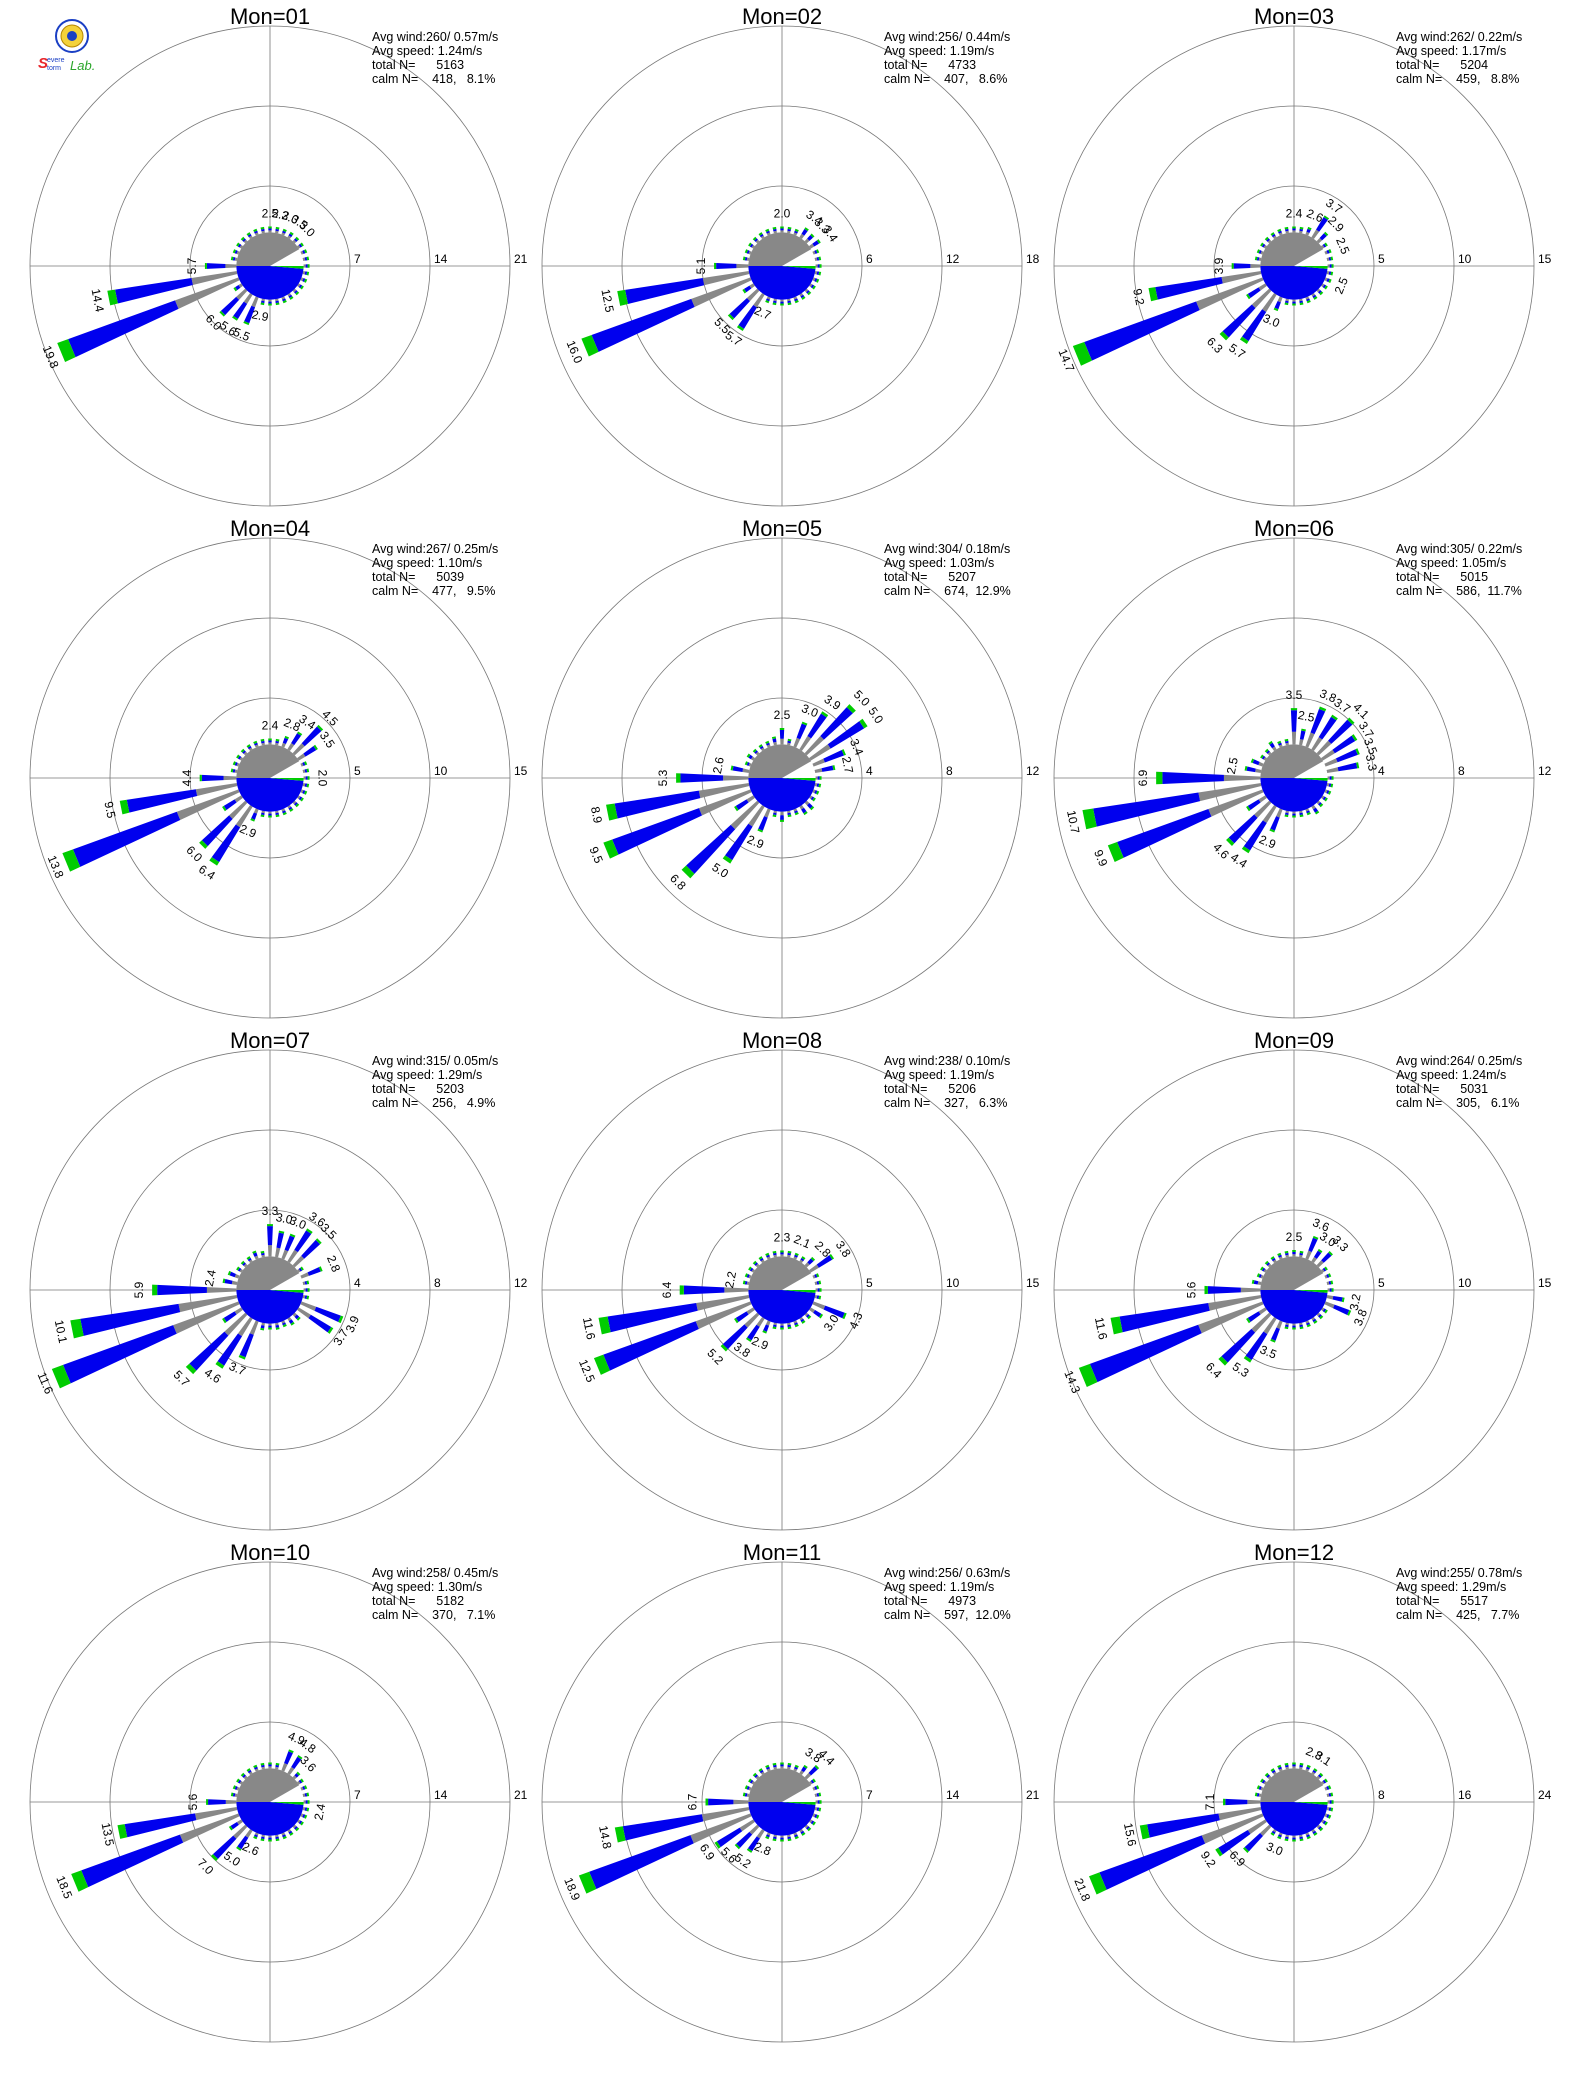 The width and height of the screenshot is (1580, 2090). What do you see at coordinates (1458, 79) in the screenshot?
I see `stat-calm: calm N= 459, 8.8%` at bounding box center [1458, 79].